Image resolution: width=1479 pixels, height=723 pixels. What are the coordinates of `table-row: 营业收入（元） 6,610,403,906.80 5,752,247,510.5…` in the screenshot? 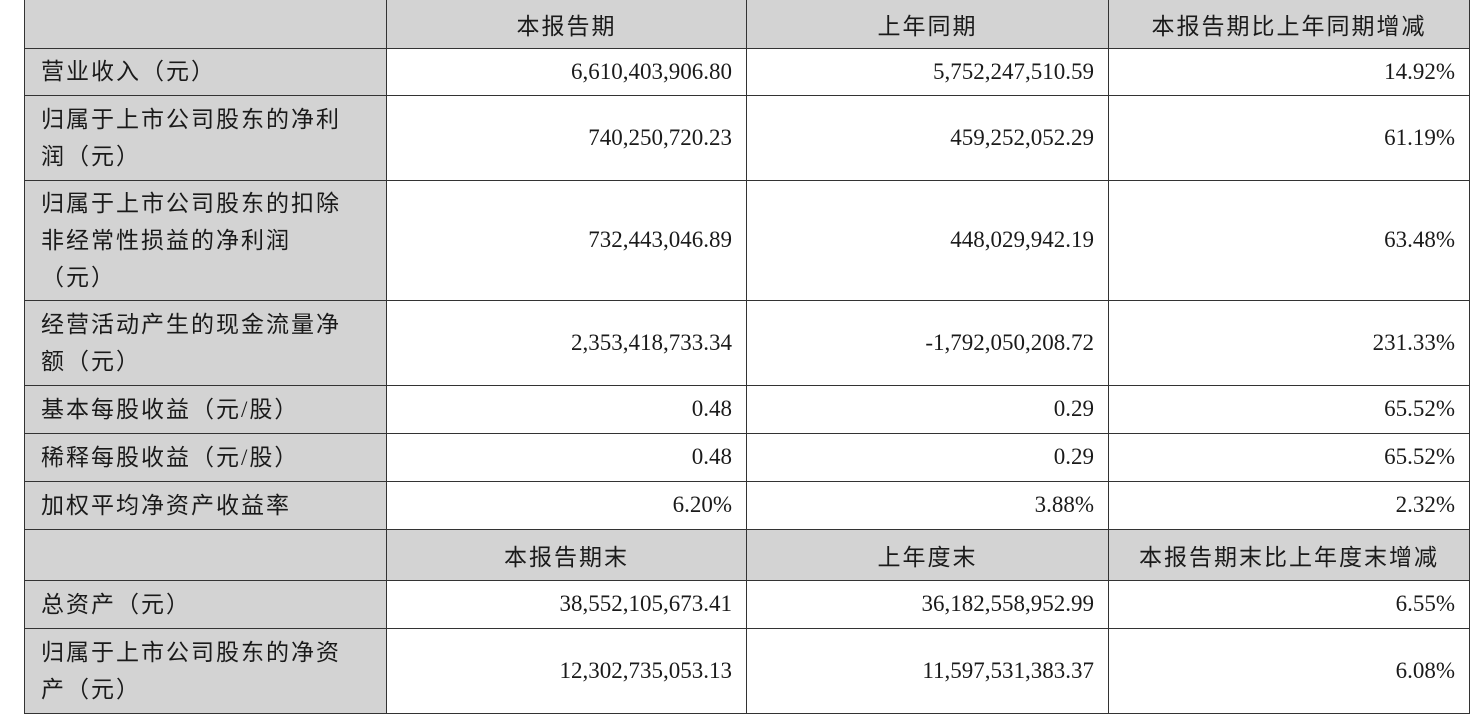 It's located at (747, 71).